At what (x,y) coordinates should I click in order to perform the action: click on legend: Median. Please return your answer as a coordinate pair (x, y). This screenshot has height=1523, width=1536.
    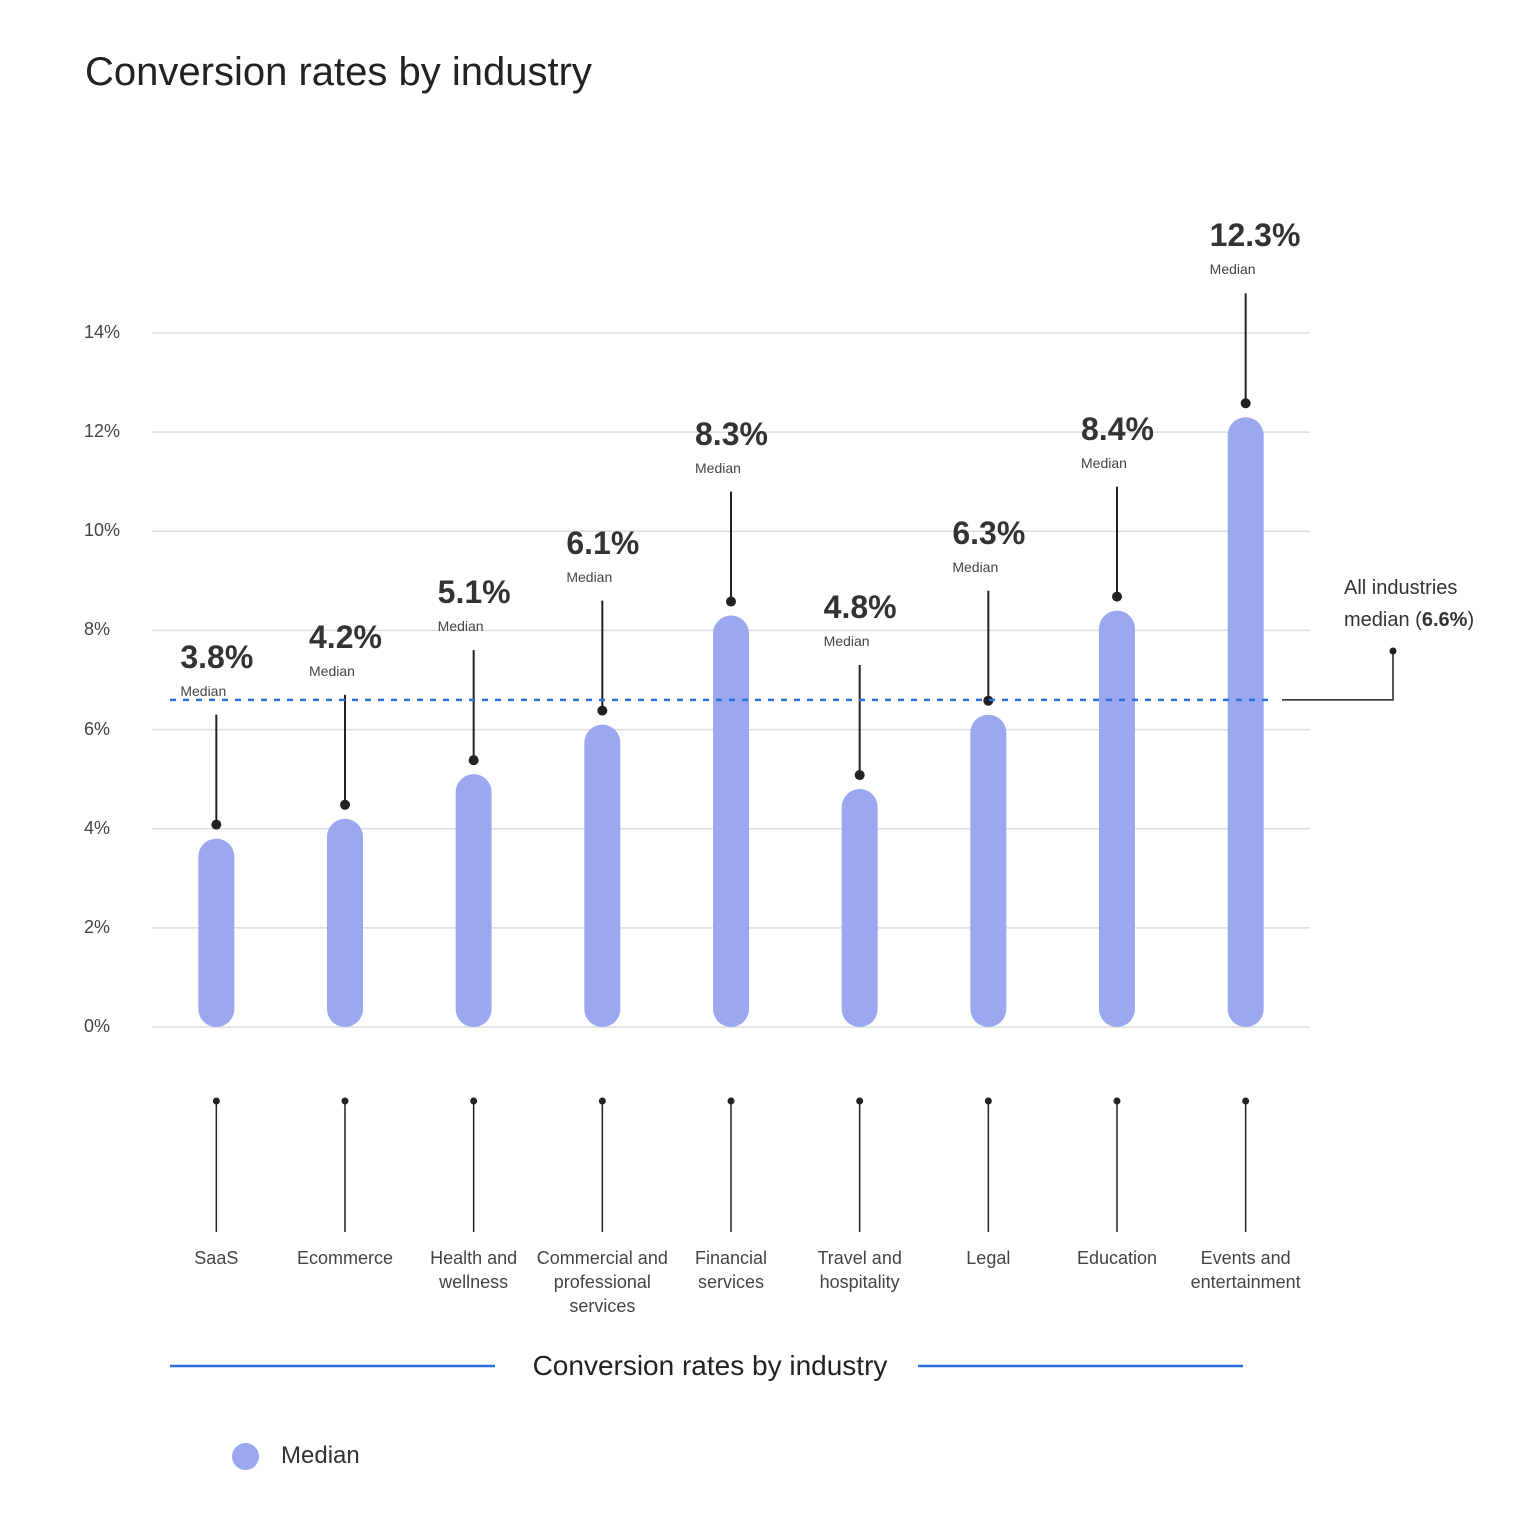
    Looking at the image, I should click on (296, 1456).